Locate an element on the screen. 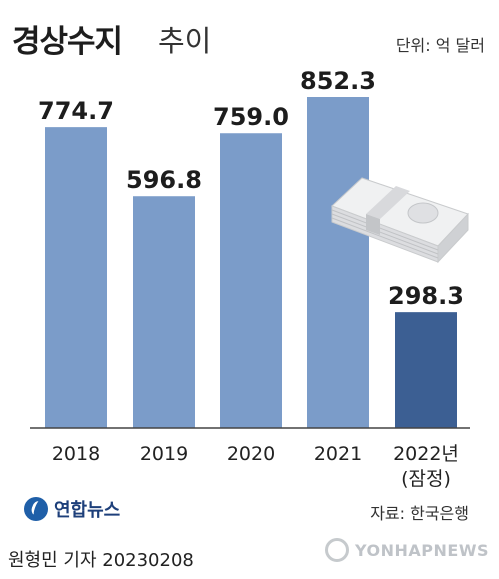 Image resolution: width=499 pixels, height=579 pixels. x-tick-note-2022년: (잠정) is located at coordinates (426, 479).